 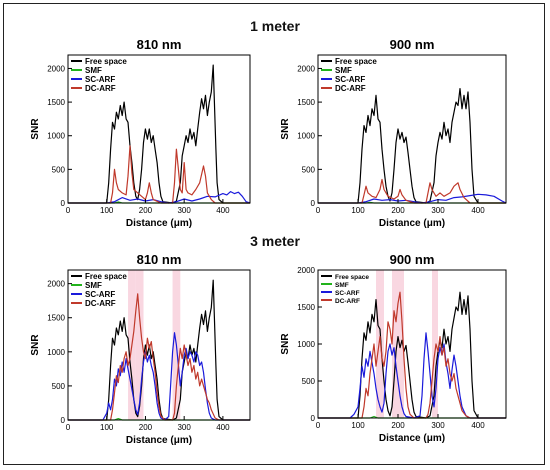 I want to click on row-title-3-meter: 3 meter, so click(x=275, y=241).